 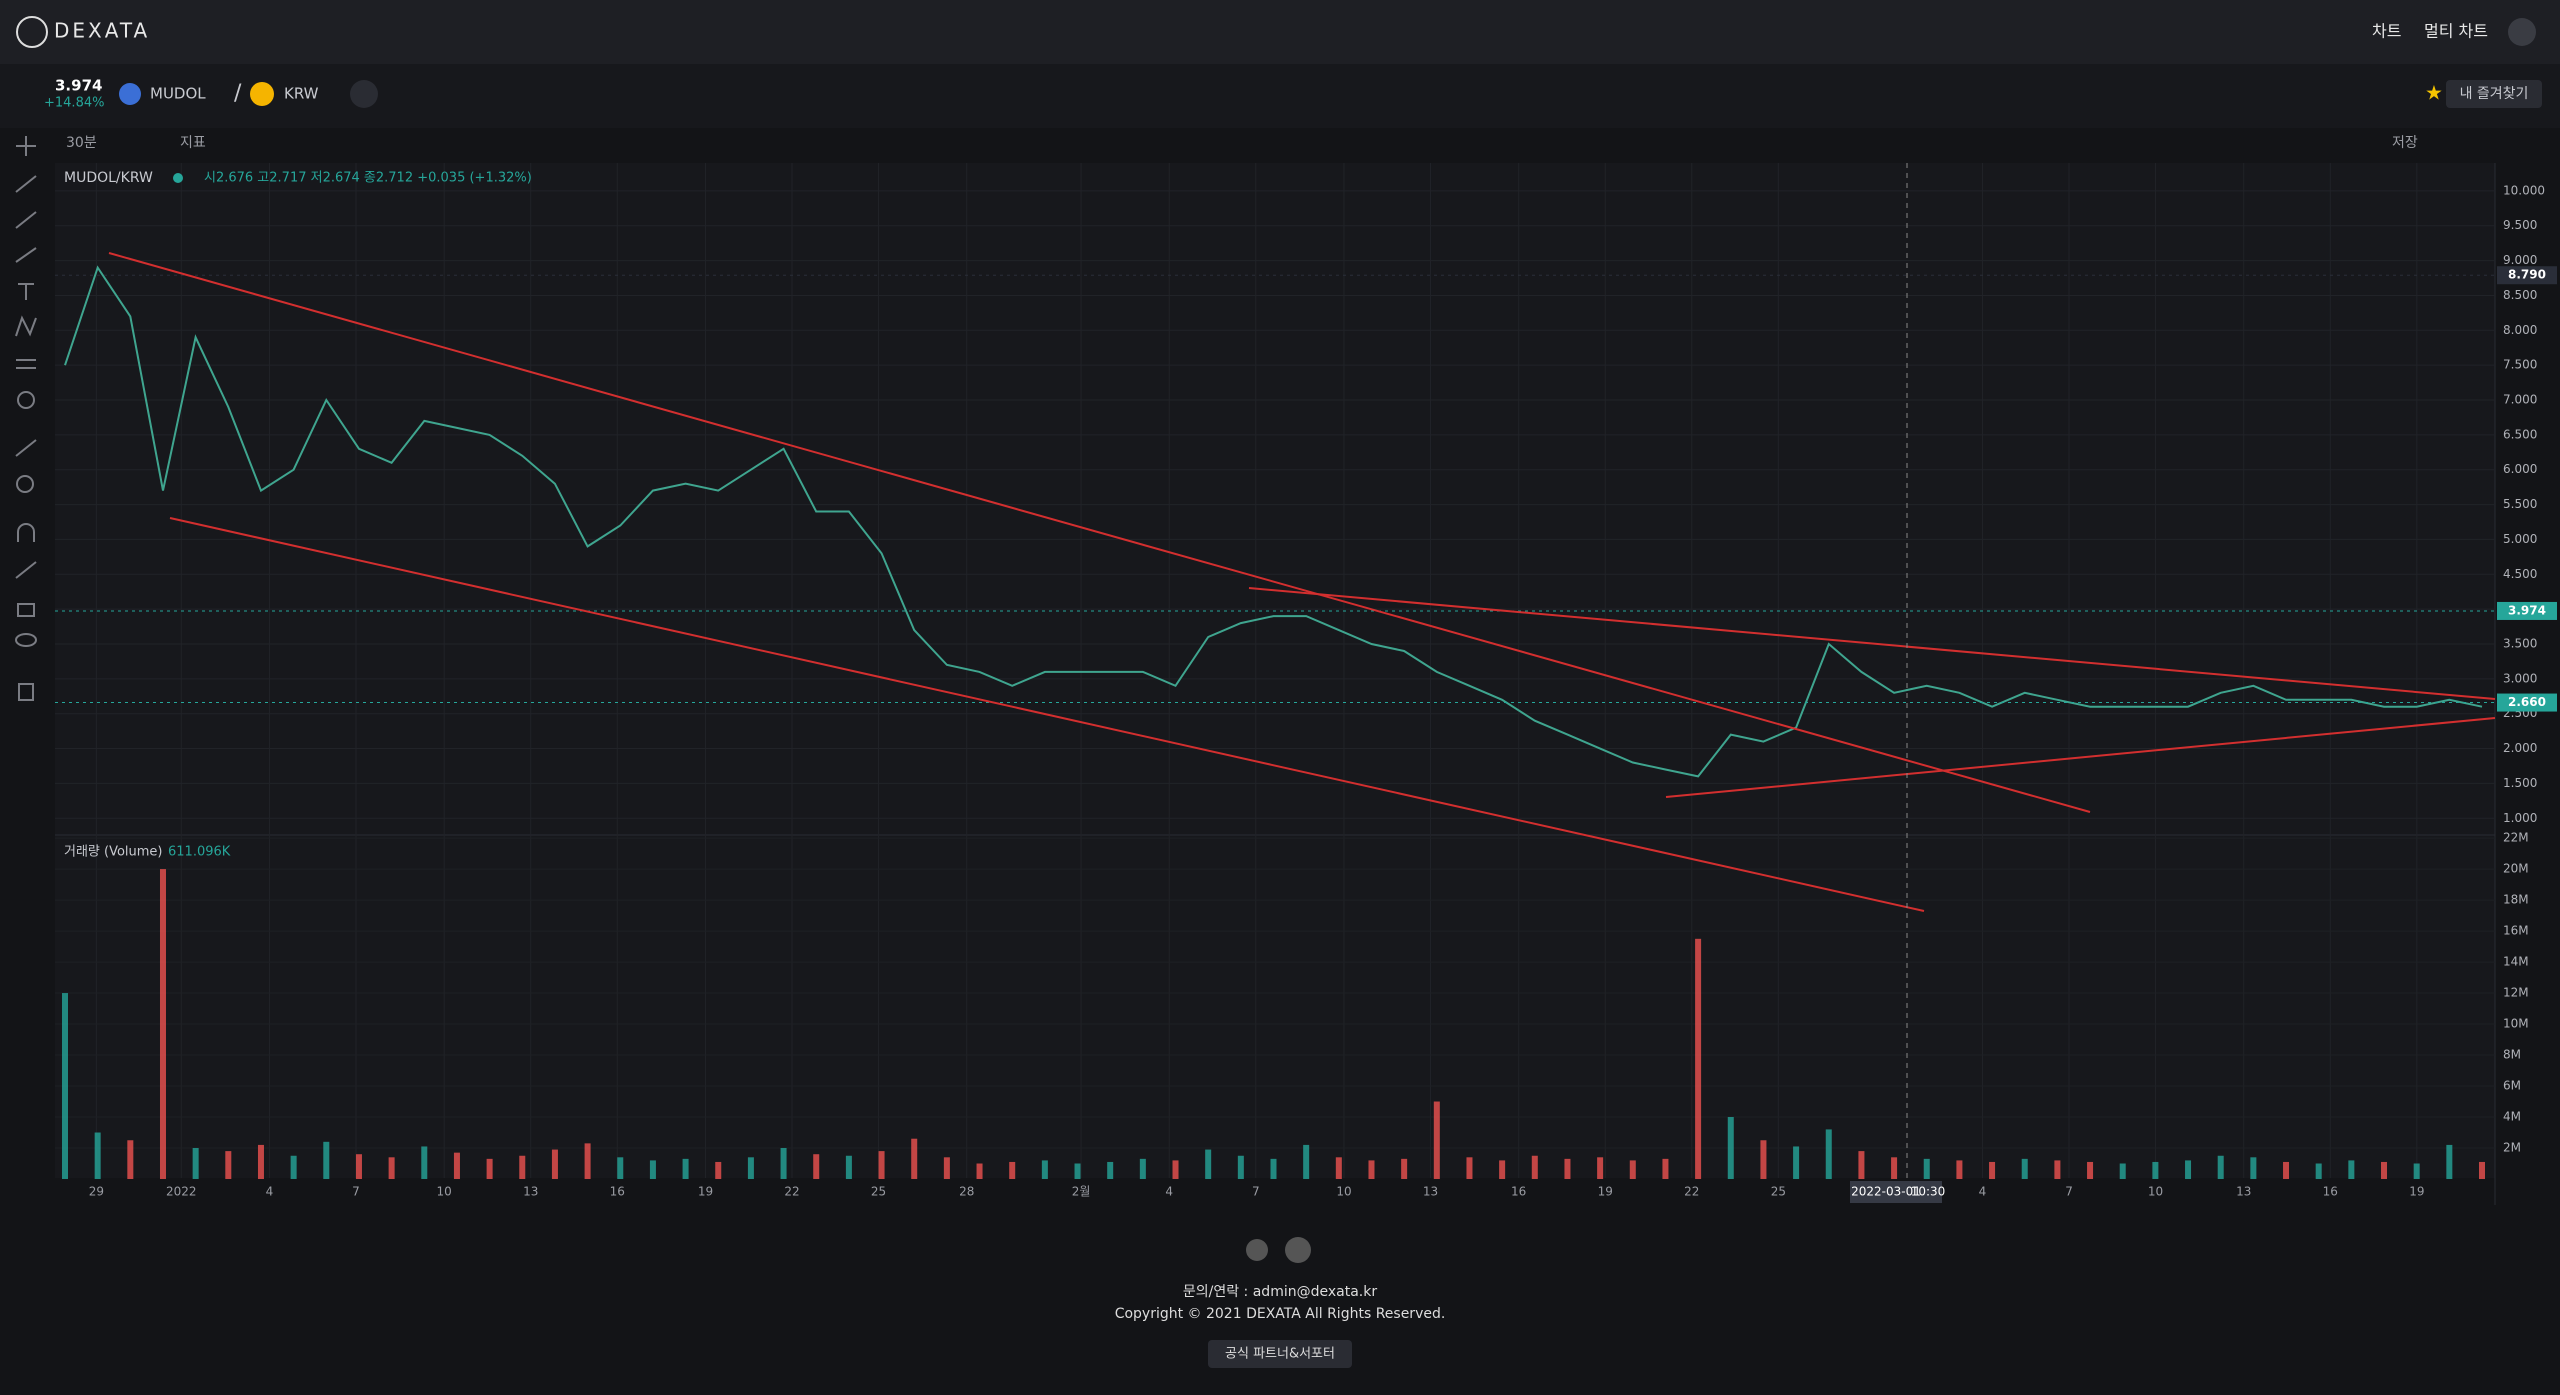 What do you see at coordinates (2520, 295) in the screenshot?
I see `y-tick-label: 8.500` at bounding box center [2520, 295].